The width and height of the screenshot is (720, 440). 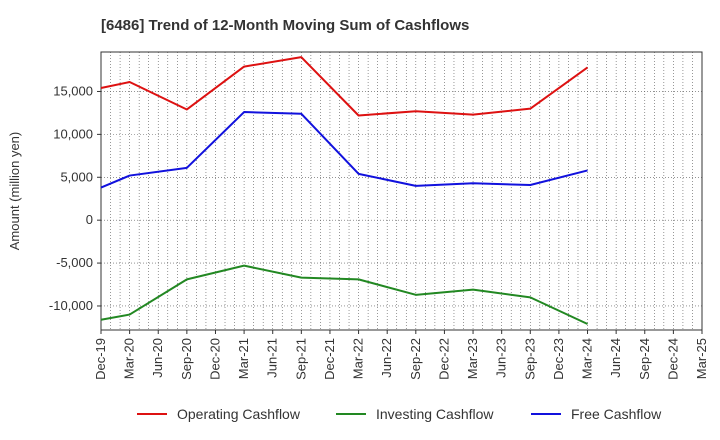 I want to click on x-tick-label: Jun-20, so click(x=157, y=358).